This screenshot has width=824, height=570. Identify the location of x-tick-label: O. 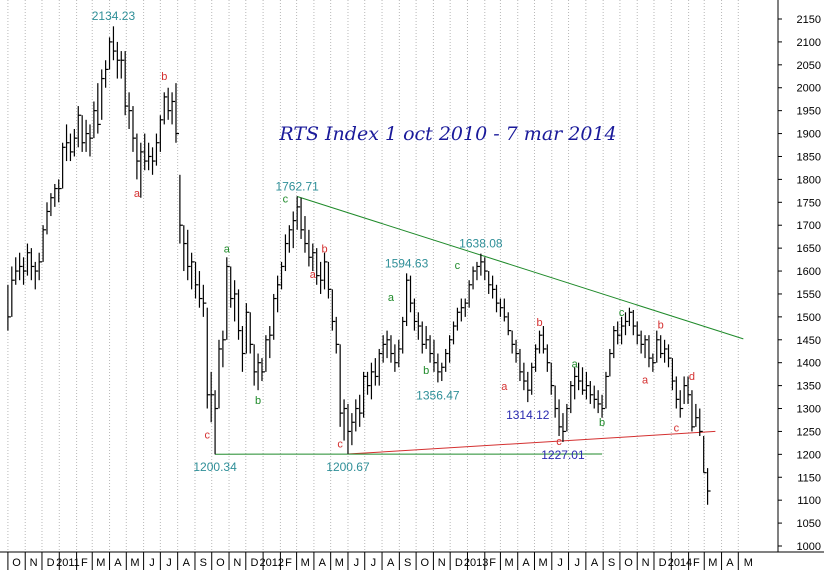
(16, 563).